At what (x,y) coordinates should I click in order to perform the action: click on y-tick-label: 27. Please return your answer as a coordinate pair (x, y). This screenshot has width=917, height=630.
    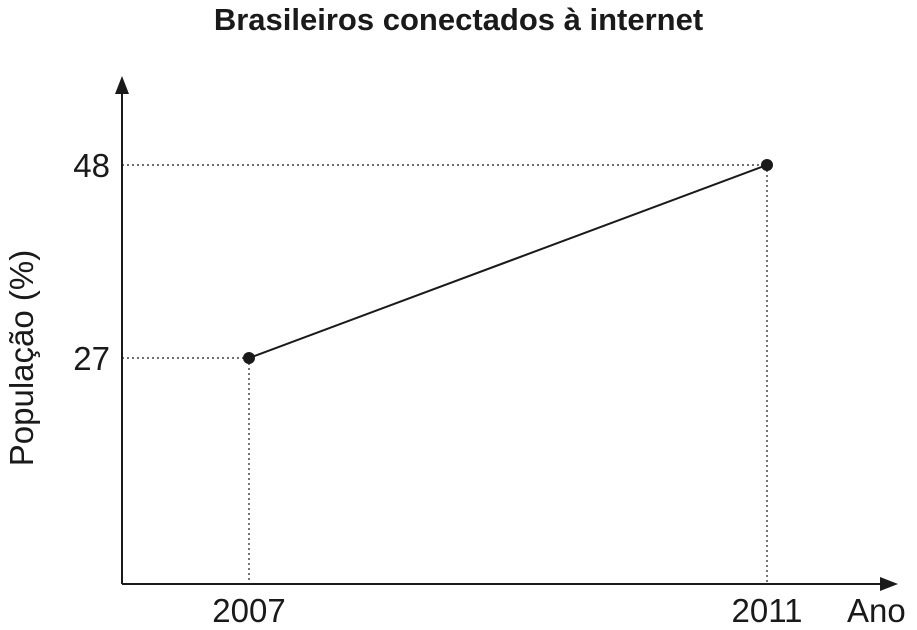
    Looking at the image, I should click on (91, 358).